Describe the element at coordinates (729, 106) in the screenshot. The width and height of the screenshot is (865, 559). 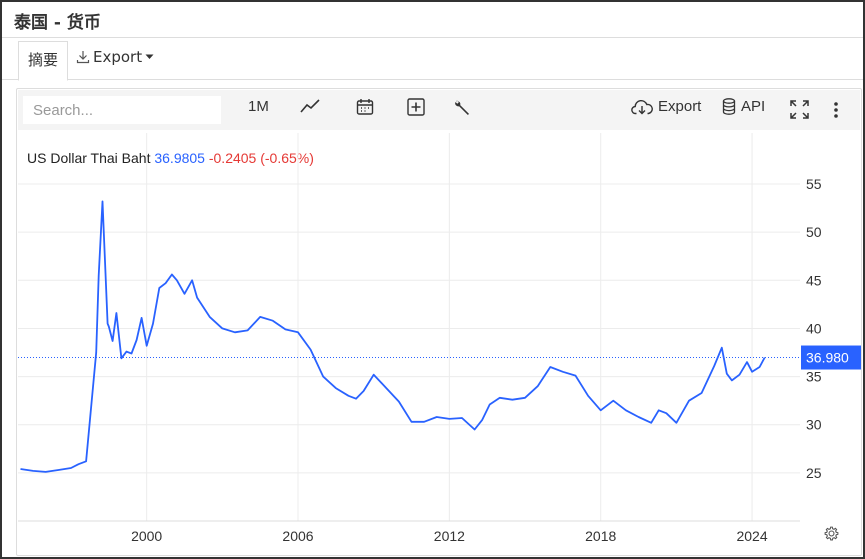
I see `database-icon` at that location.